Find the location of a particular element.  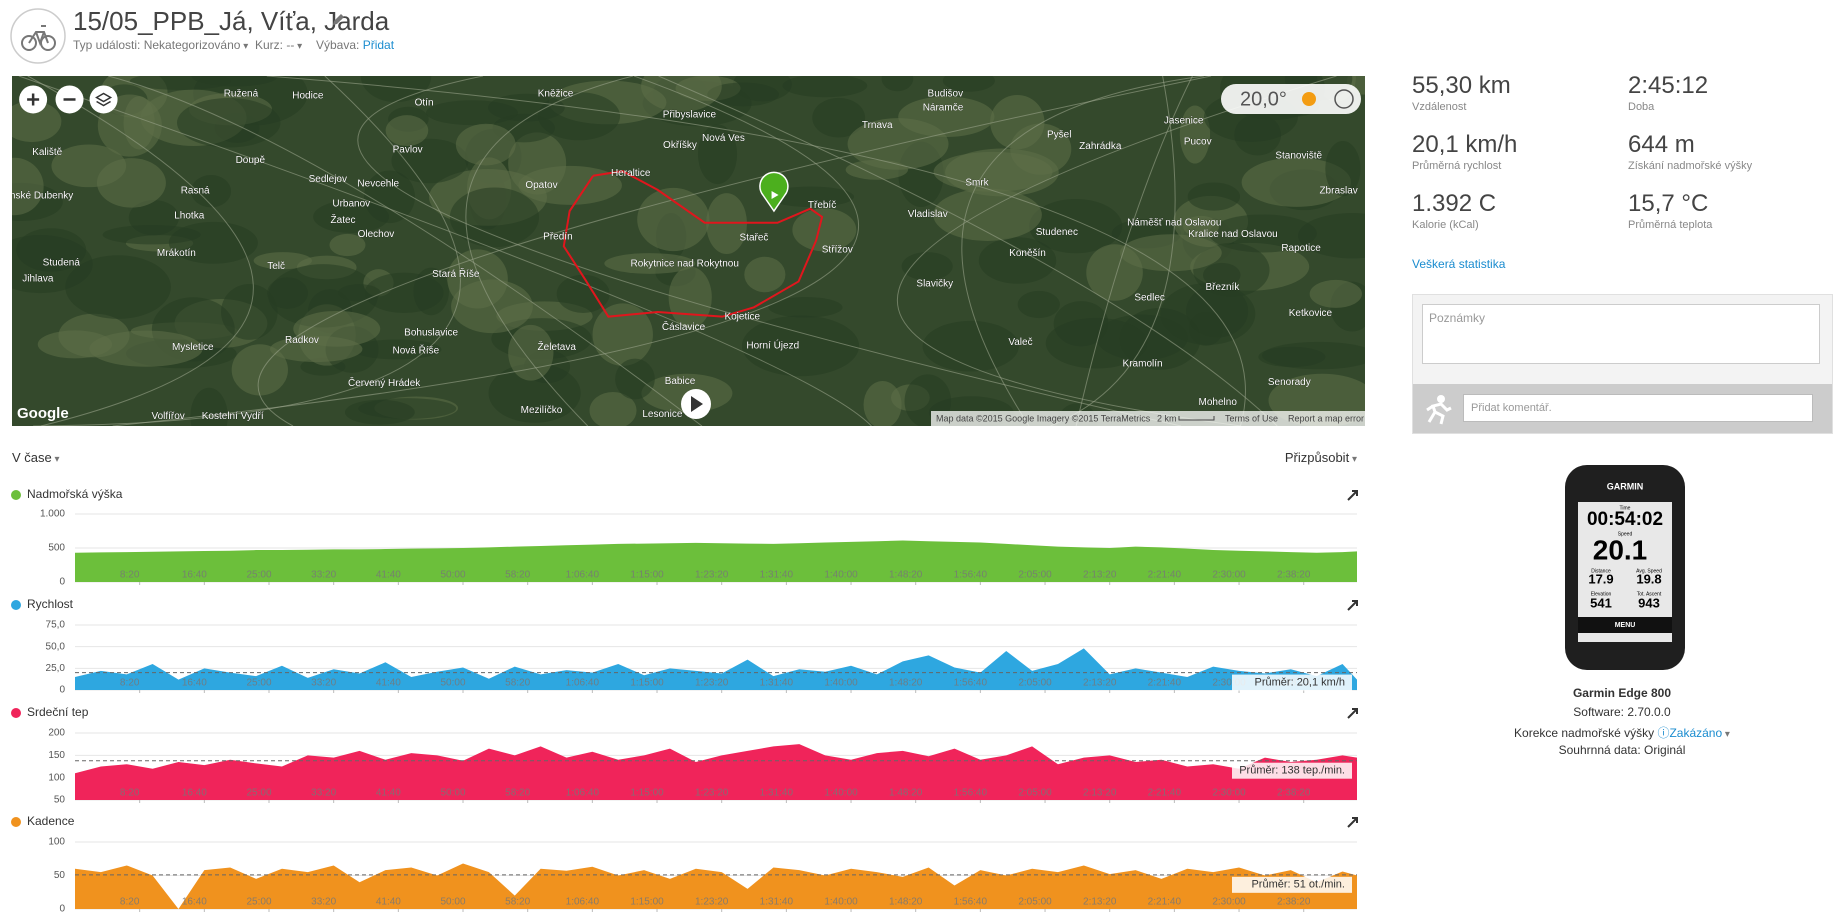

legend-dot is located at coordinates (16, 495).